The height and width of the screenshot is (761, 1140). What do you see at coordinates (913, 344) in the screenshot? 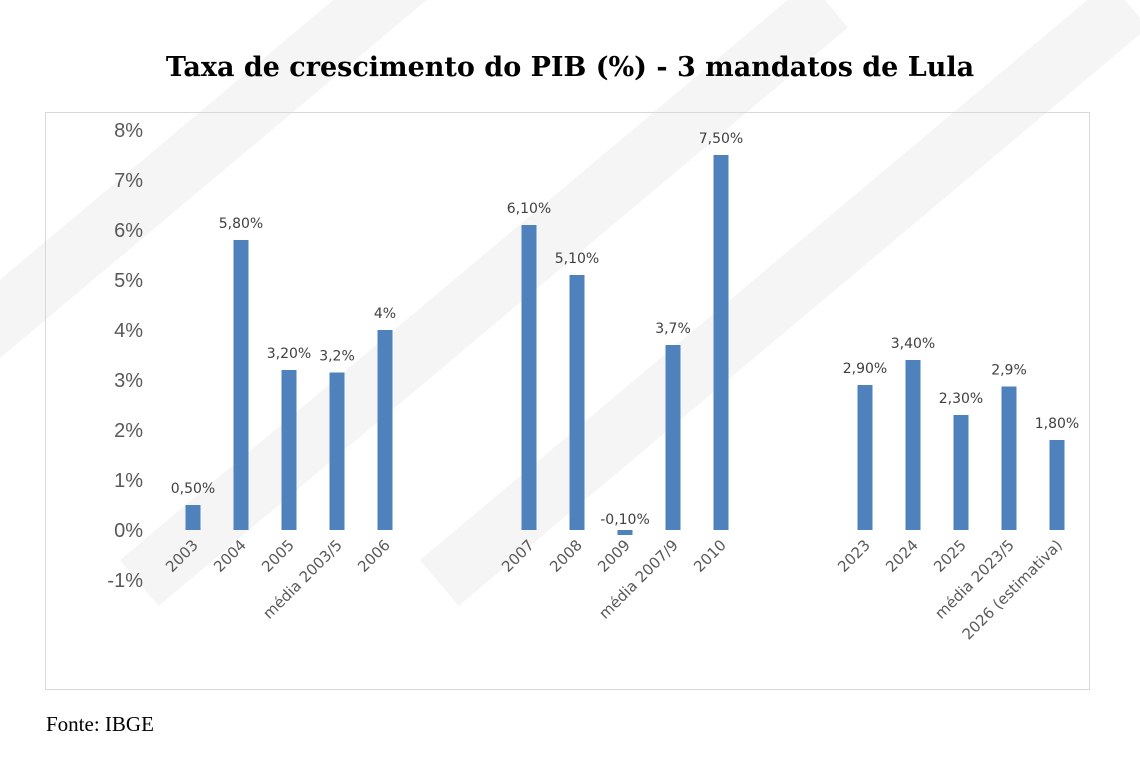
I see `data-label: 3,40%` at bounding box center [913, 344].